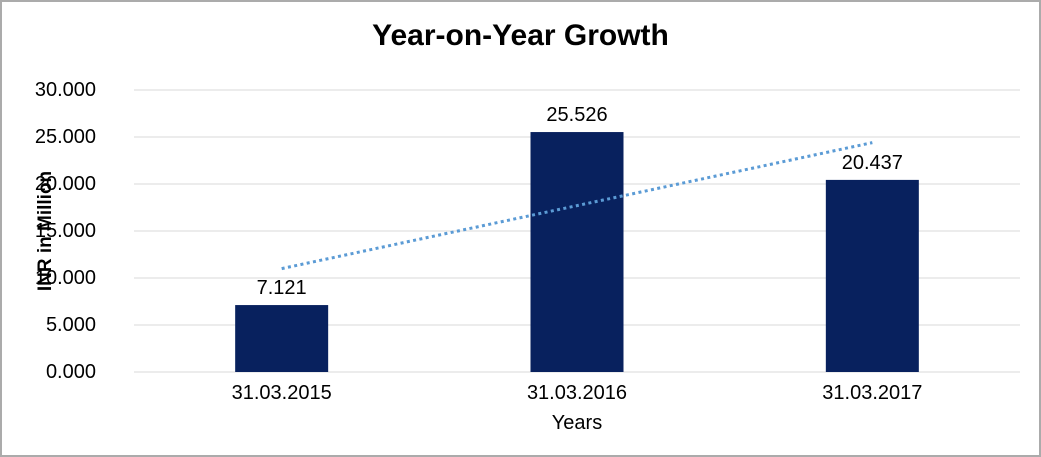 The height and width of the screenshot is (457, 1041). Describe the element at coordinates (65, 184) in the screenshot. I see `y-tick-label: 20.000` at that location.